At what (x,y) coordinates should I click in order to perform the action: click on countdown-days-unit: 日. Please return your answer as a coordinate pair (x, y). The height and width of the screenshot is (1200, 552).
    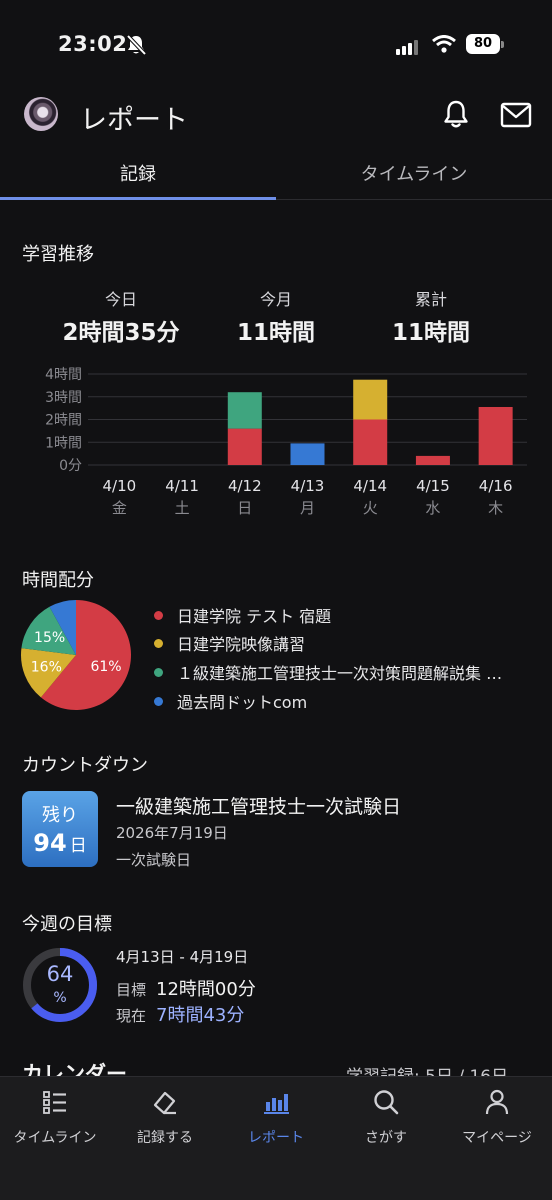
    Looking at the image, I should click on (78, 846).